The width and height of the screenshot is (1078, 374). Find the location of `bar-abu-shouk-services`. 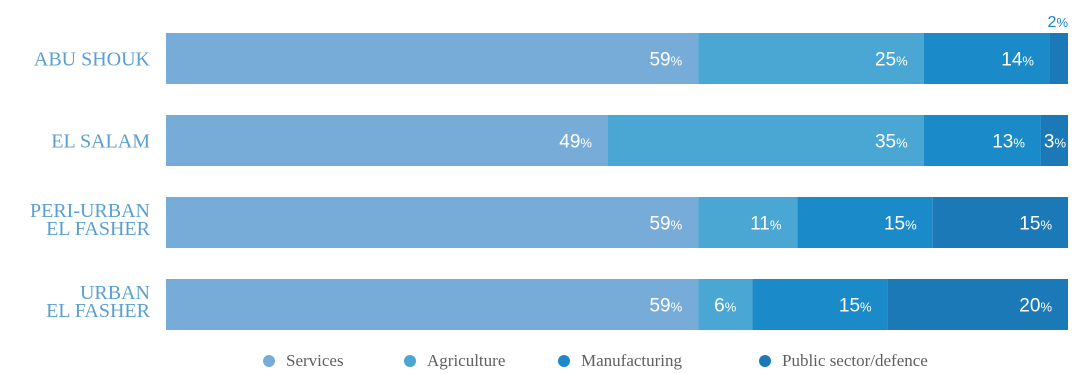

bar-abu-shouk-services is located at coordinates (432, 58).